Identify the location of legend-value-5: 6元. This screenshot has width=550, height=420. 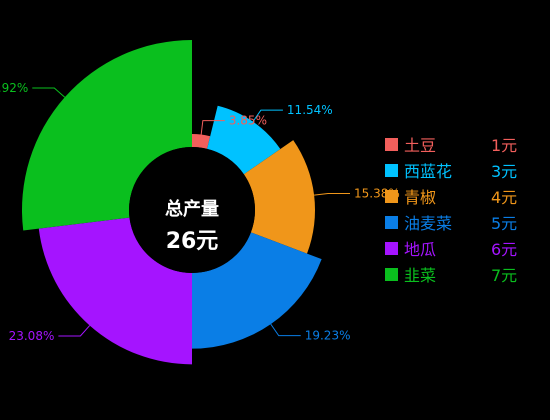
(504, 249).